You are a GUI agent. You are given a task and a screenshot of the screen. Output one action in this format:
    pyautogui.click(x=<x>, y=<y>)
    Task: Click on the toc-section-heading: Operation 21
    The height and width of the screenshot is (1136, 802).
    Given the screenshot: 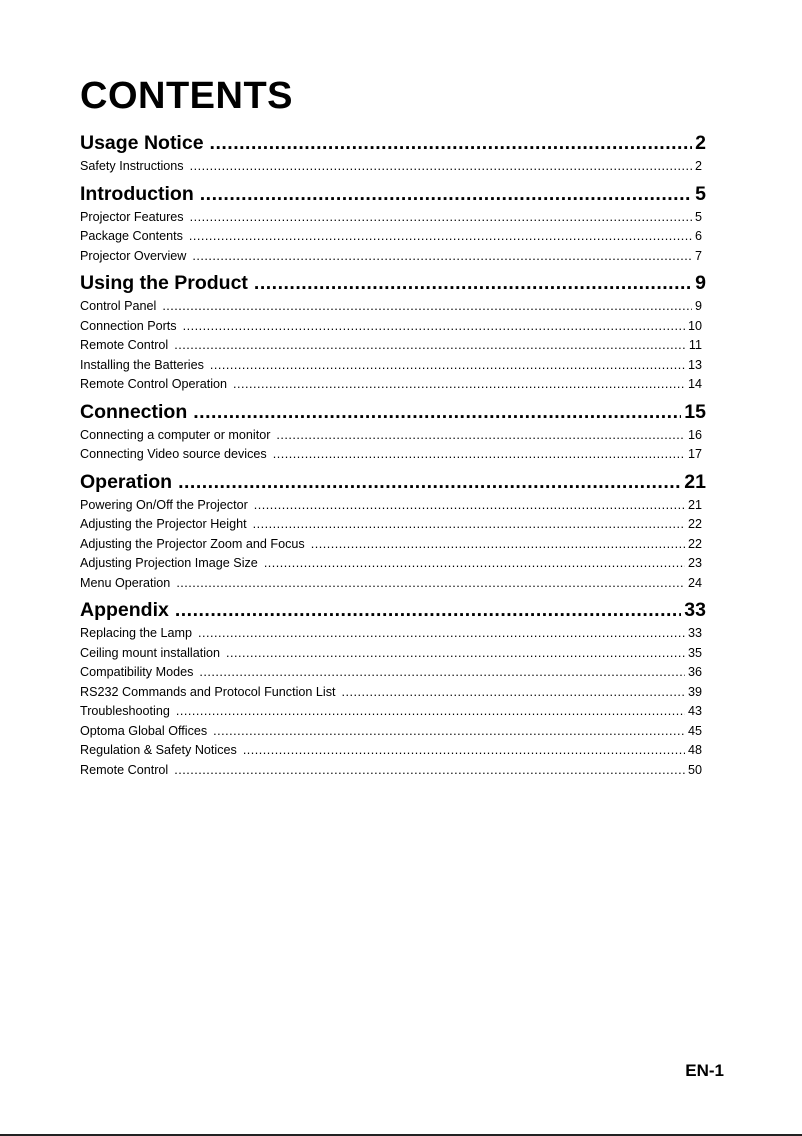 What is the action you would take?
    pyautogui.click(x=393, y=482)
    